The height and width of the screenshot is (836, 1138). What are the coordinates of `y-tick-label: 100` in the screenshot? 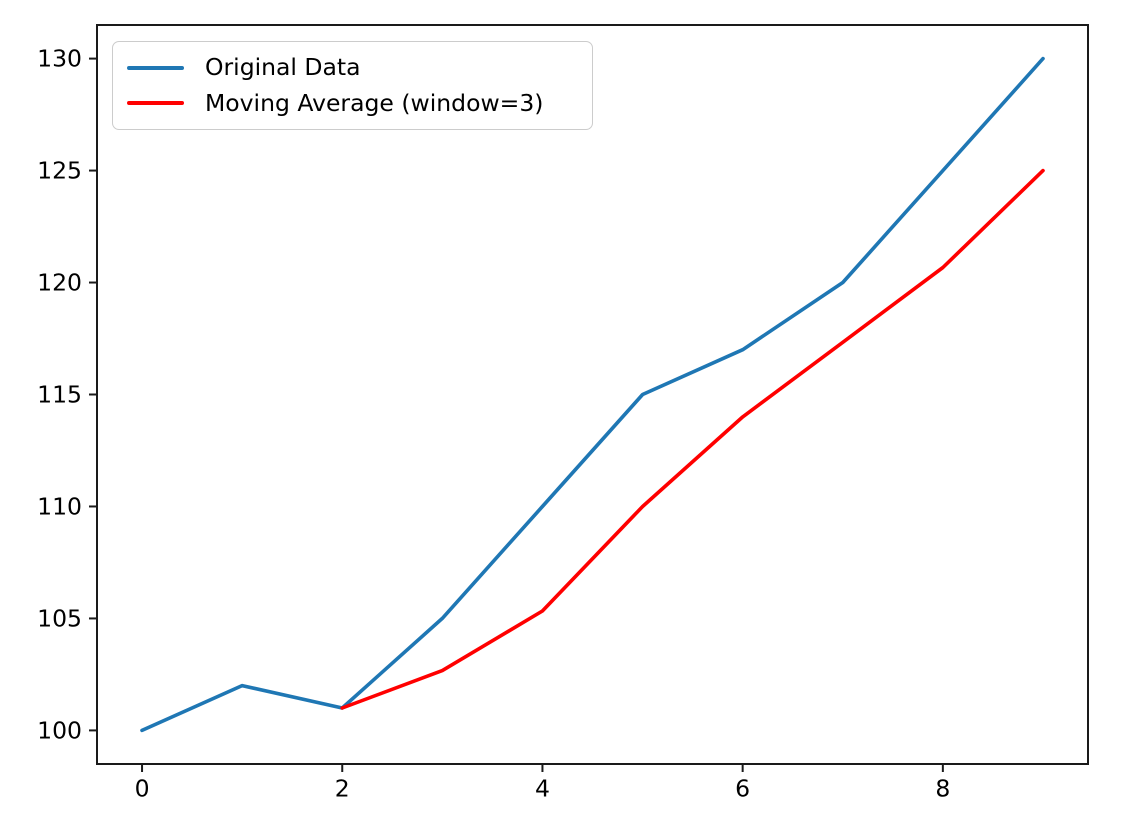 It's located at (59, 730).